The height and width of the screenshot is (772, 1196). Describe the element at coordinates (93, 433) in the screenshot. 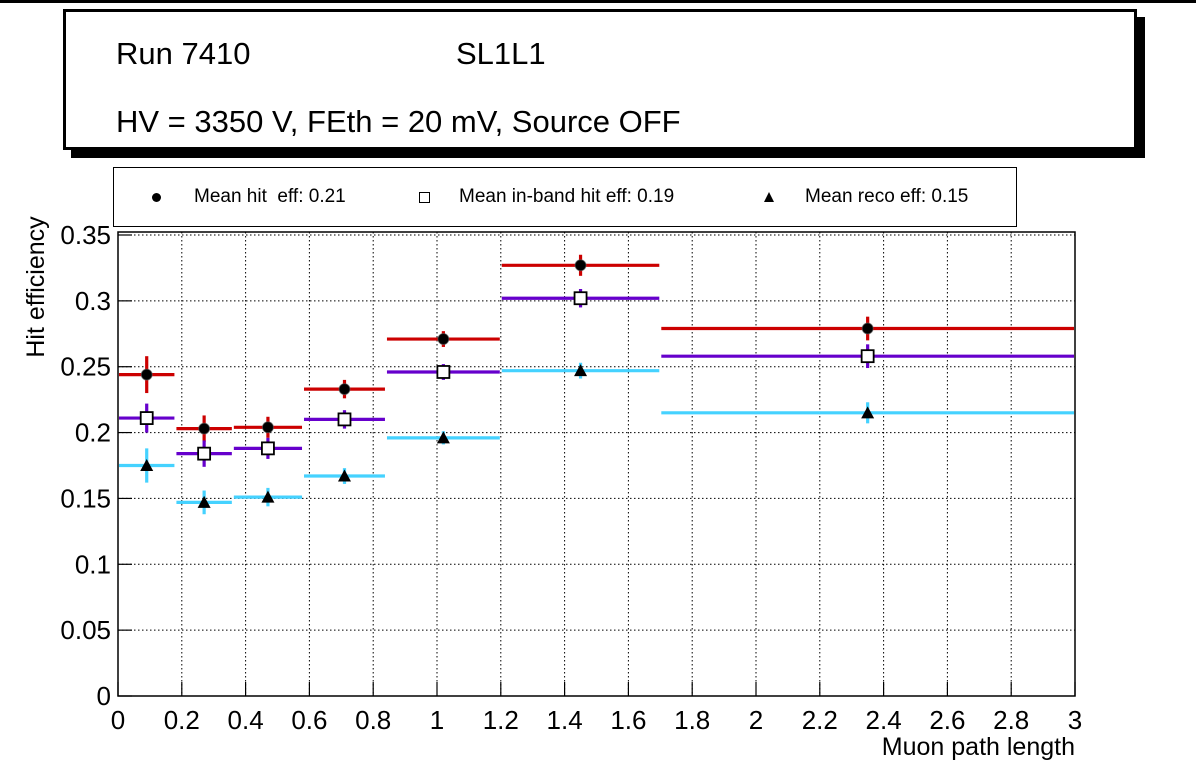

I see `y-tick-label: 0.2` at that location.